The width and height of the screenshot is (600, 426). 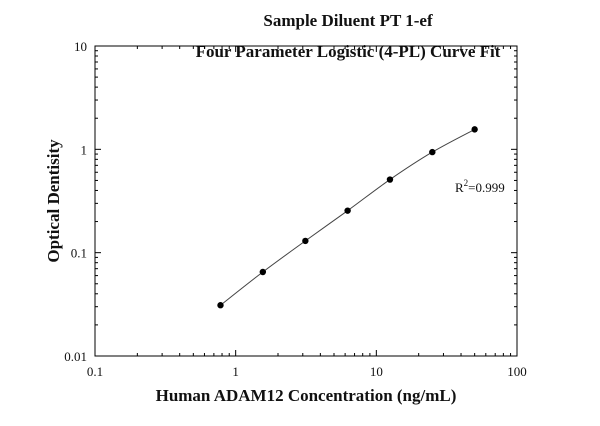 I want to click on x-tick-label: 100, so click(x=517, y=371).